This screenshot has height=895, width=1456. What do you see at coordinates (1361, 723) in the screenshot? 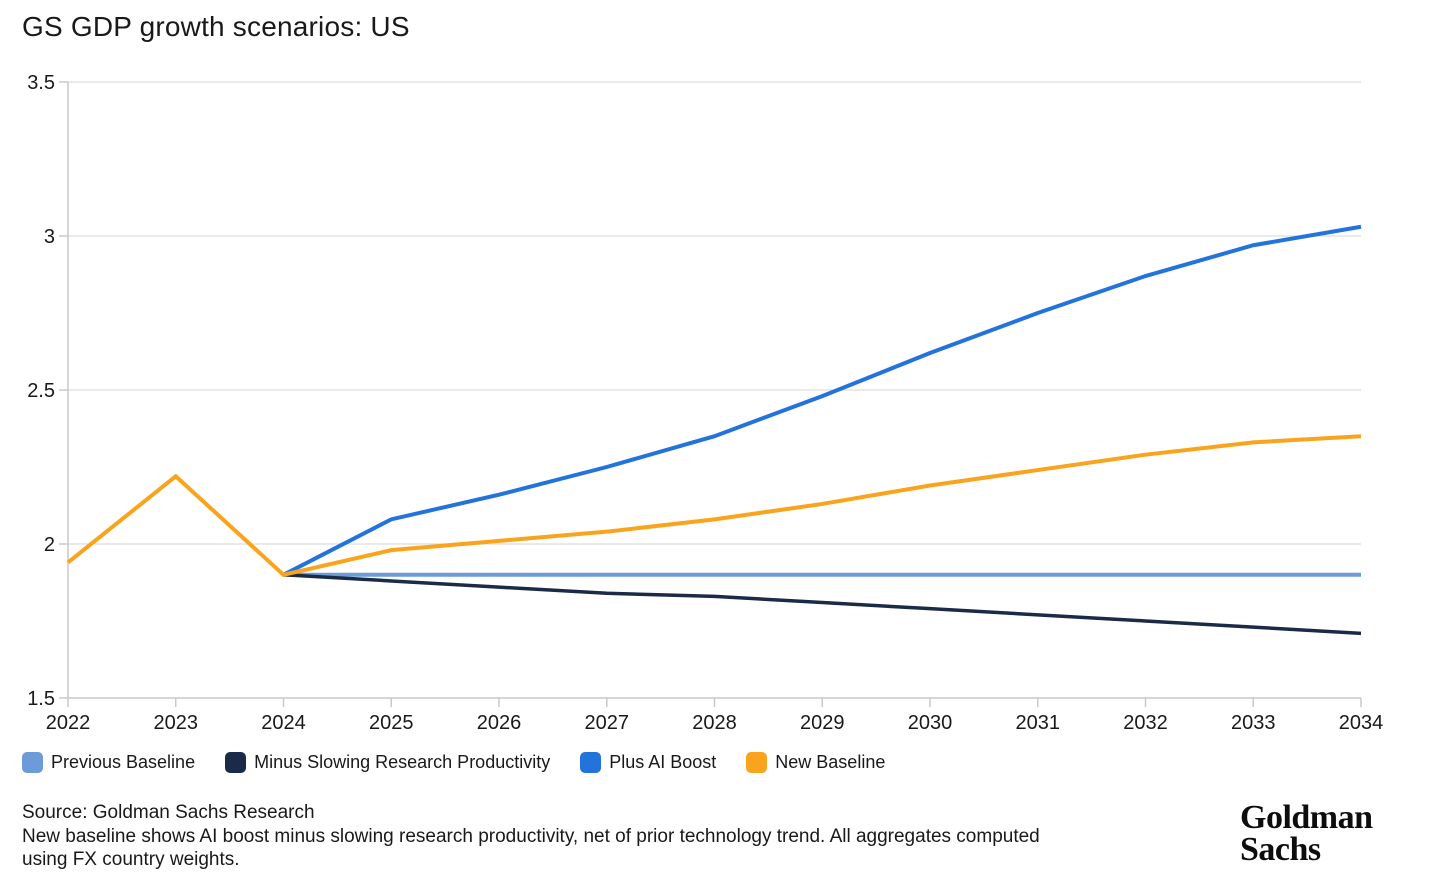
I see `x-tick-label: 2034` at bounding box center [1361, 723].